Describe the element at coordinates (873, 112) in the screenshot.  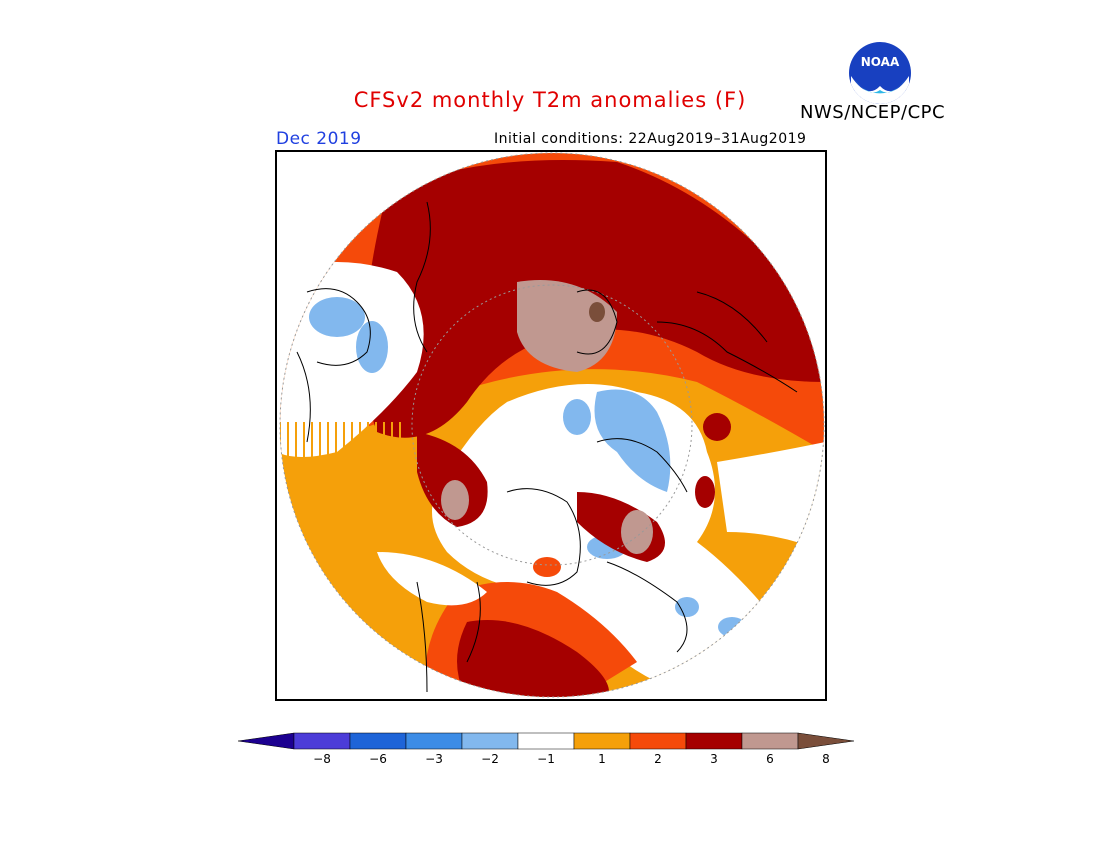
I see `agency-label: NWS/NCEP/CPC` at that location.